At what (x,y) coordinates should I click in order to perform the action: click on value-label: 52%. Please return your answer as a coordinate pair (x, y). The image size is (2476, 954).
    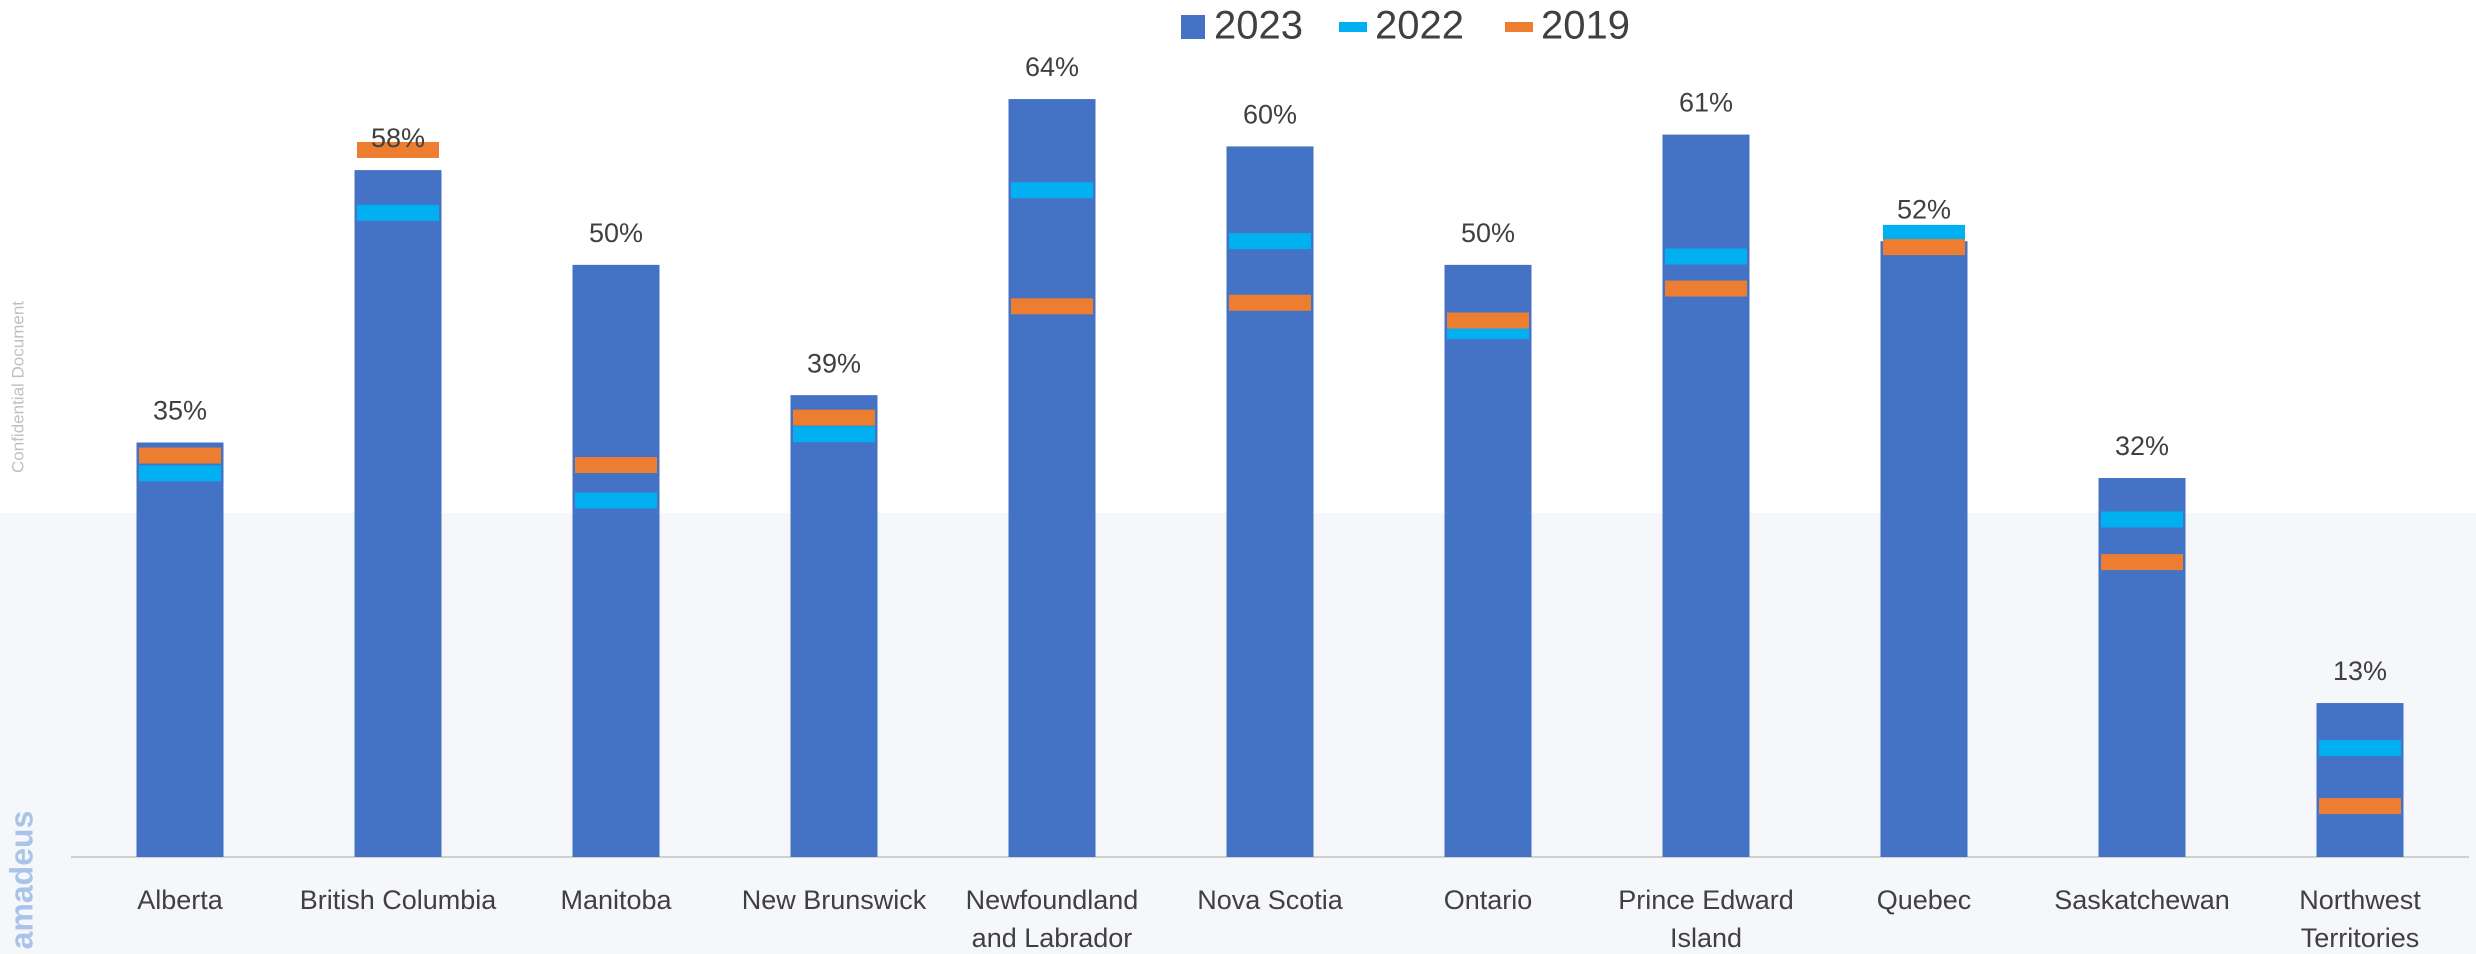
    Looking at the image, I should click on (1924, 209).